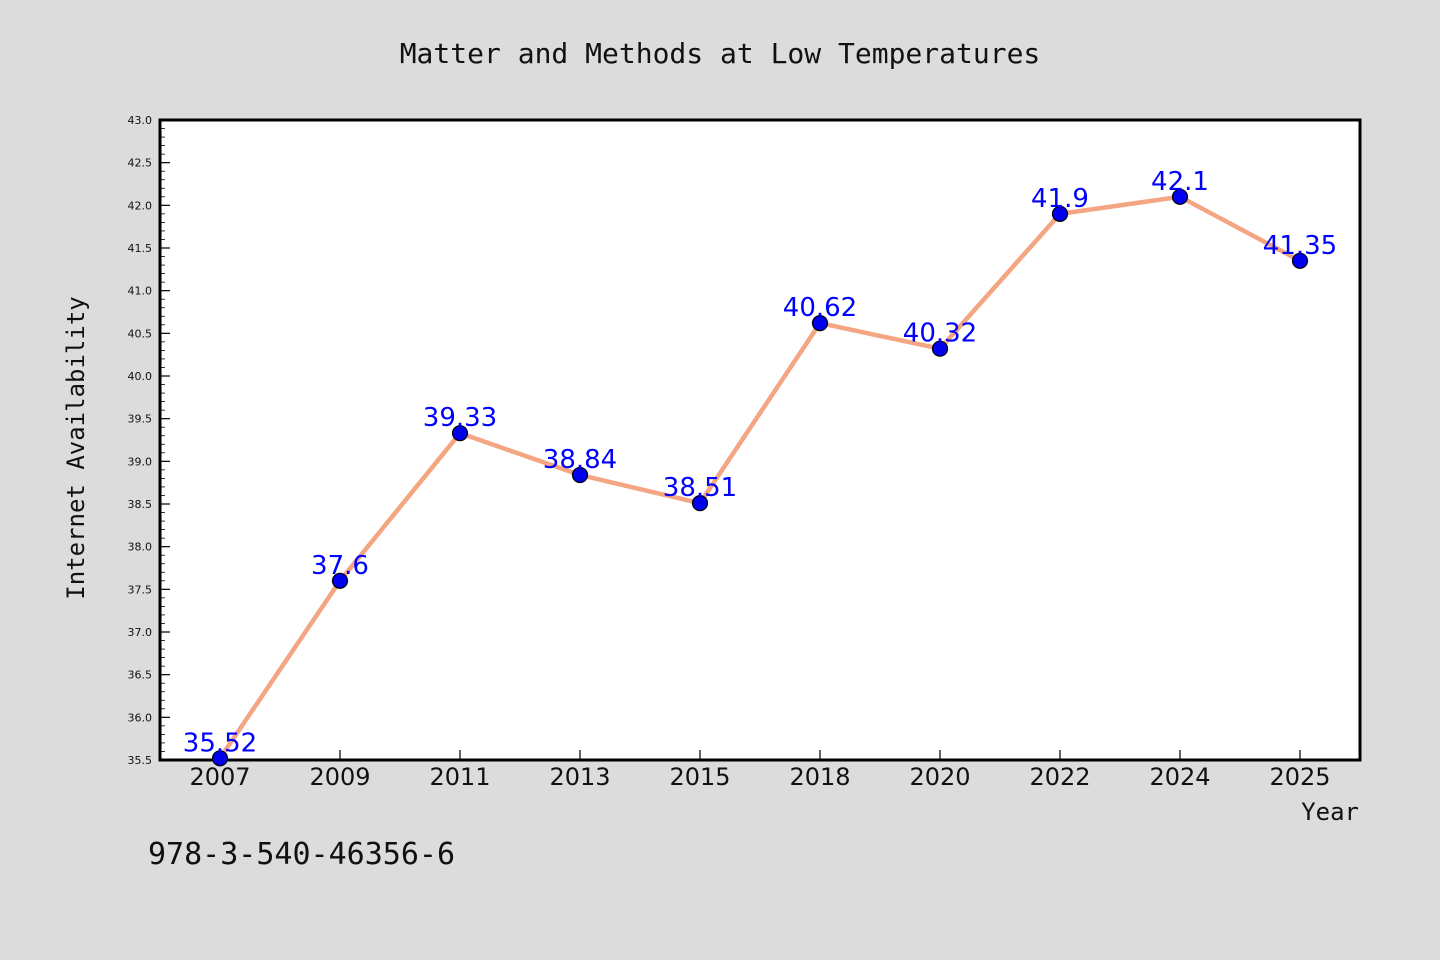 The image size is (1440, 960). I want to click on y-tick-label: 36.5, so click(140, 675).